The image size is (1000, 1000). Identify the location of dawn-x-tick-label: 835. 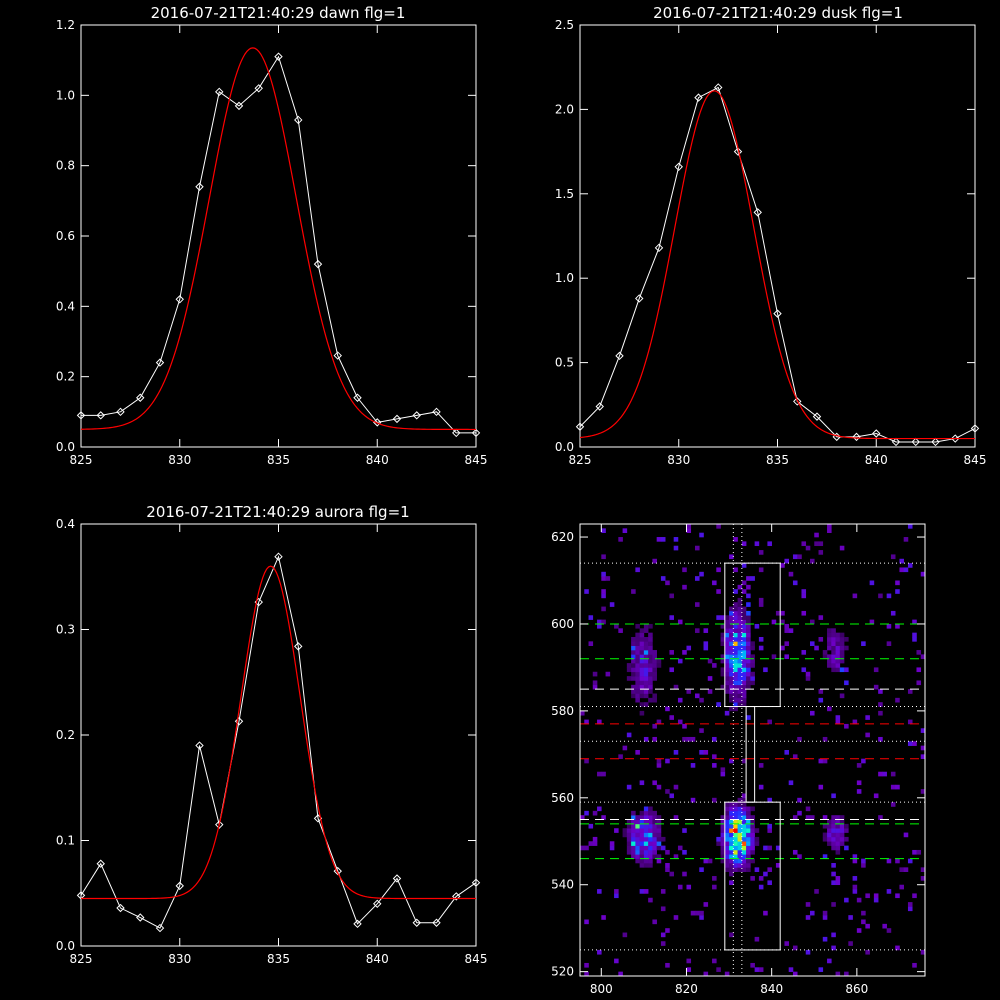
(278, 460).